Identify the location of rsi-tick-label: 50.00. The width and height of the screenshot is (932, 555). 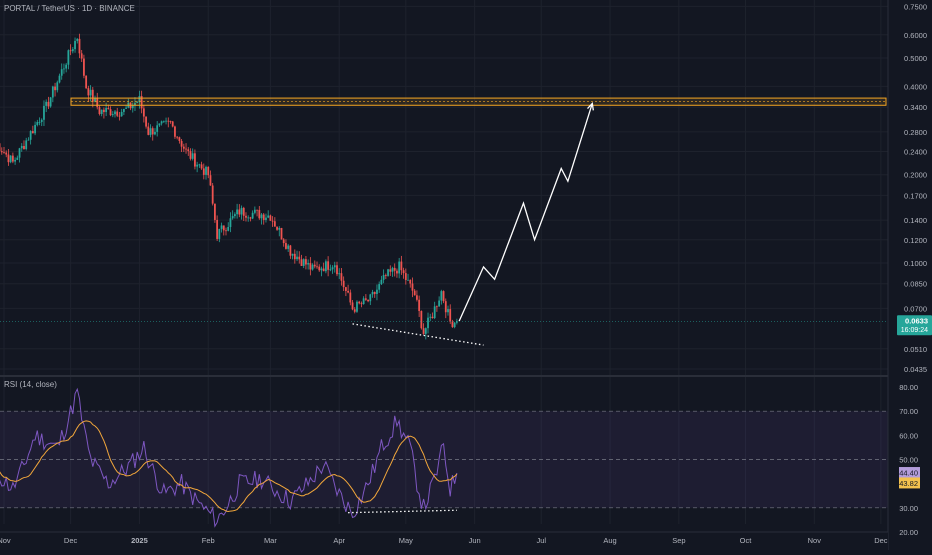
(908, 460).